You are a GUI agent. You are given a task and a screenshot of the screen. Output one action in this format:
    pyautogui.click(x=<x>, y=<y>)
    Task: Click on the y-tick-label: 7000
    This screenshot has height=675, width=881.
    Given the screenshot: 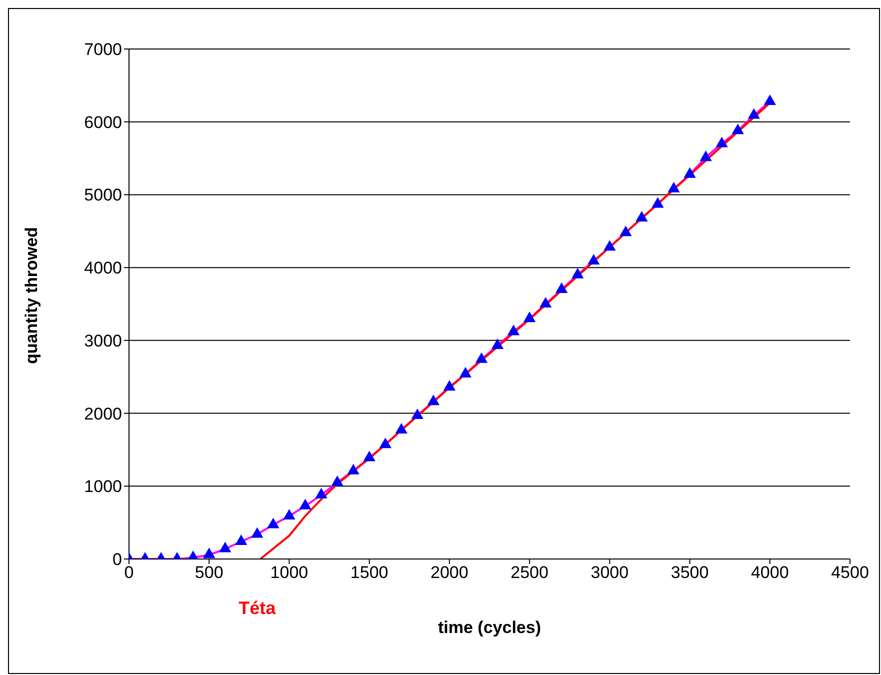 What is the action you would take?
    pyautogui.click(x=103, y=50)
    